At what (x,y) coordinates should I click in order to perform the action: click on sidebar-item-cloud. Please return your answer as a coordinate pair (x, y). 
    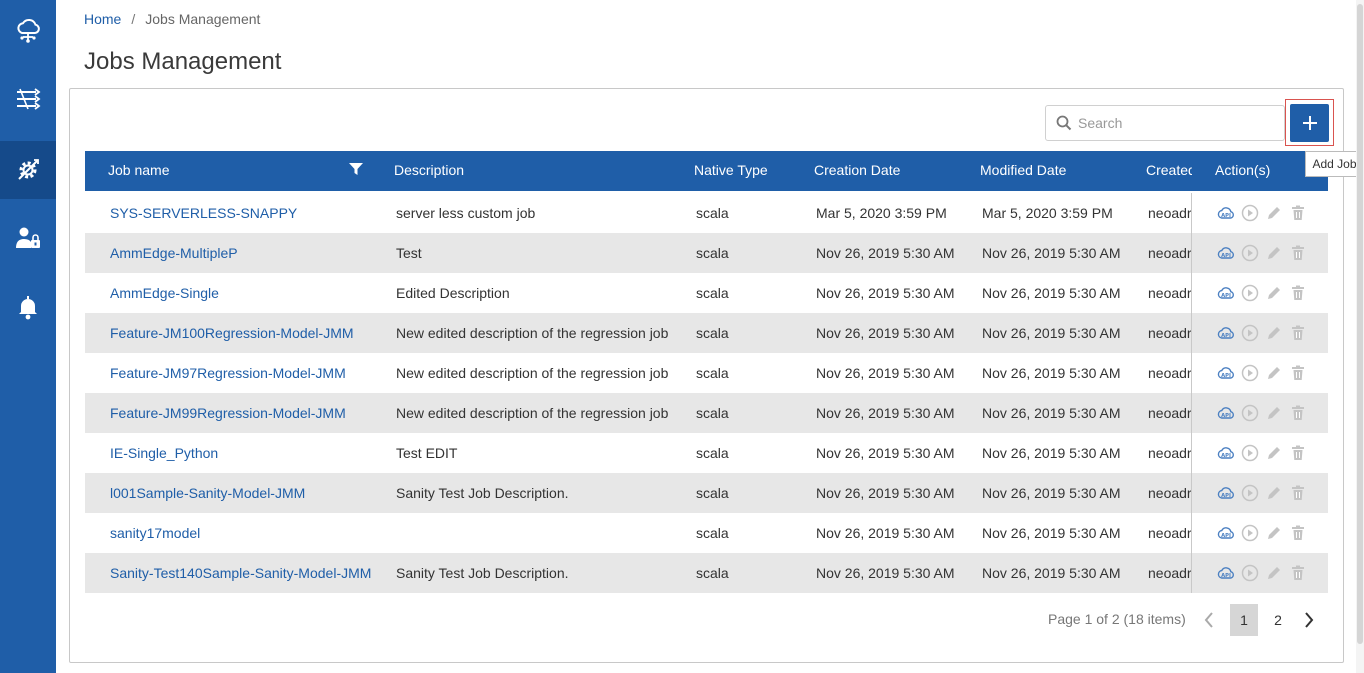
    Looking at the image, I should click on (28, 31).